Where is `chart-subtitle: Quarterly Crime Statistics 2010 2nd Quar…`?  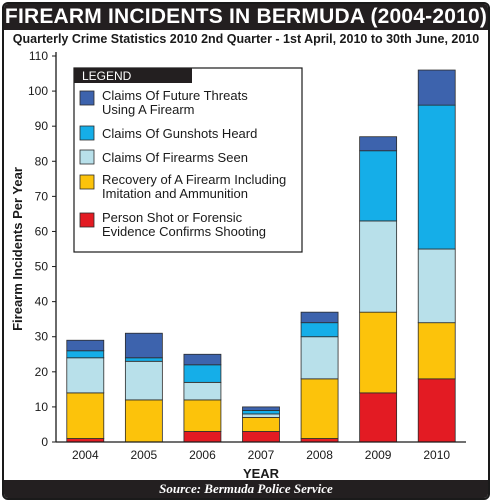
chart-subtitle: Quarterly Crime Statistics 2010 2nd Quar… is located at coordinates (246, 39).